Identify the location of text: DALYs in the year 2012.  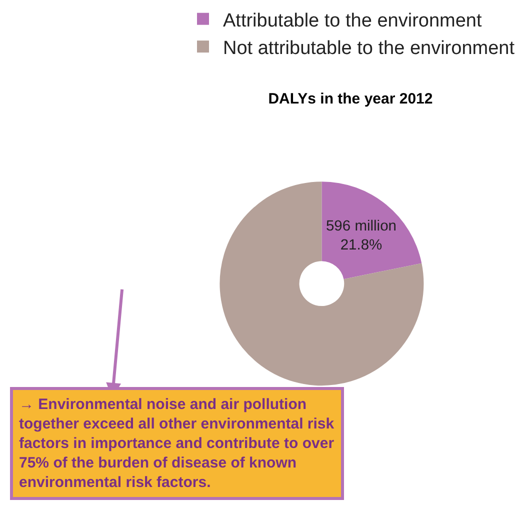
(350, 99).